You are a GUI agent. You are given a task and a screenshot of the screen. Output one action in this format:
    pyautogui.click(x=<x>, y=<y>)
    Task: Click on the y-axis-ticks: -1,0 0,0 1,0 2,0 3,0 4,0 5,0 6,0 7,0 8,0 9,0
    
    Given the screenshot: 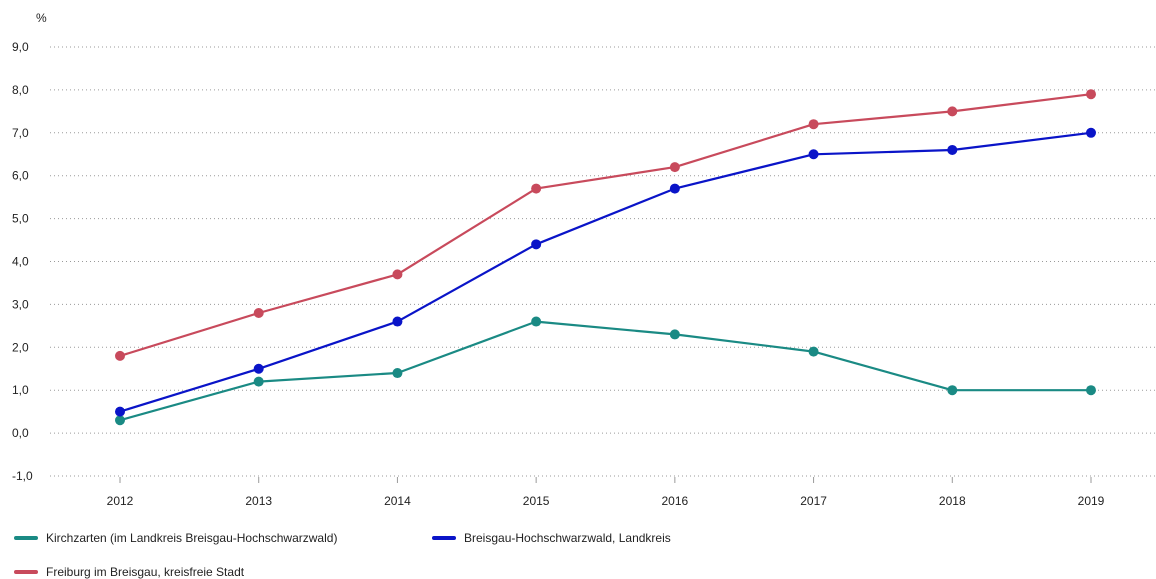 What is the action you would take?
    pyautogui.click(x=22, y=261)
    